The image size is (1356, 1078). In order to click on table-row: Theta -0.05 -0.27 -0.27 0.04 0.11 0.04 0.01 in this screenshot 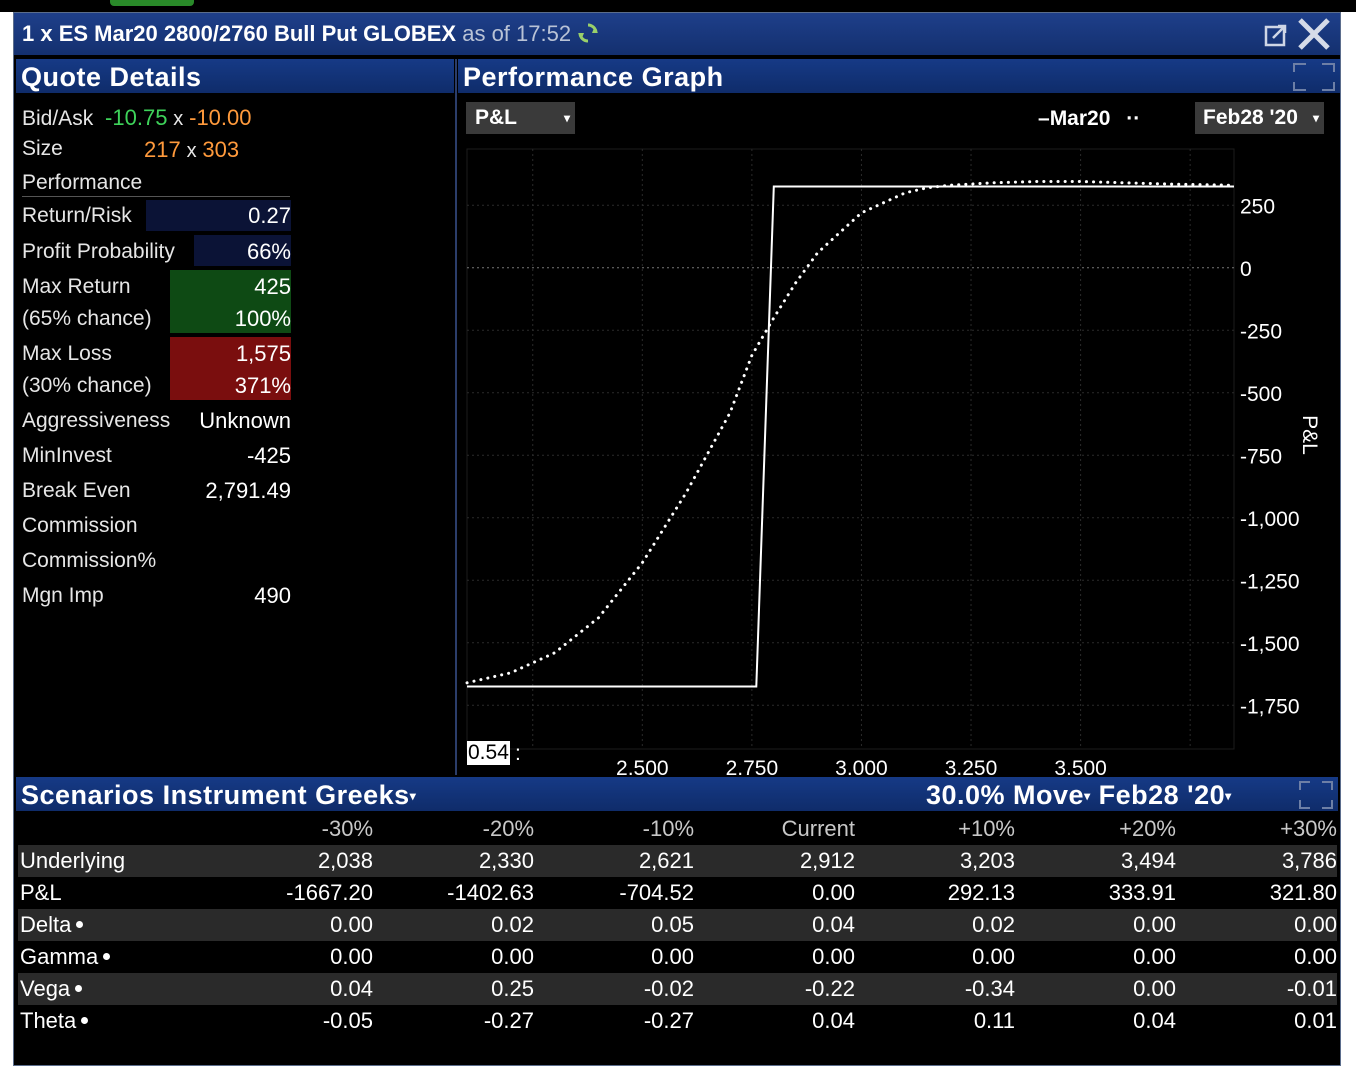, I will do `click(677, 1021)`.